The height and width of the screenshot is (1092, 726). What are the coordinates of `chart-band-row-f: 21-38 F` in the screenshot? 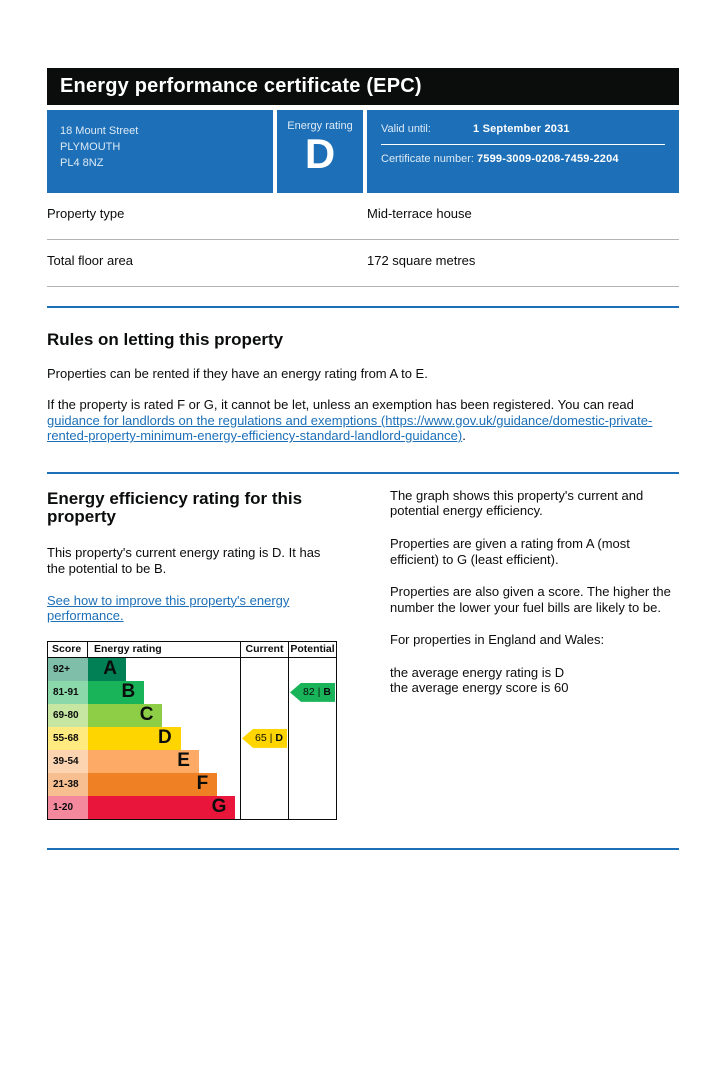 It's located at (192, 784).